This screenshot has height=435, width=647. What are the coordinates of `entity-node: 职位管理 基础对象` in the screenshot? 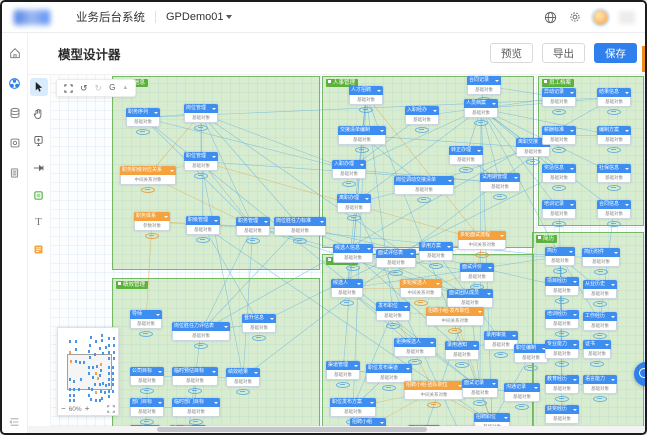 It's located at (201, 161).